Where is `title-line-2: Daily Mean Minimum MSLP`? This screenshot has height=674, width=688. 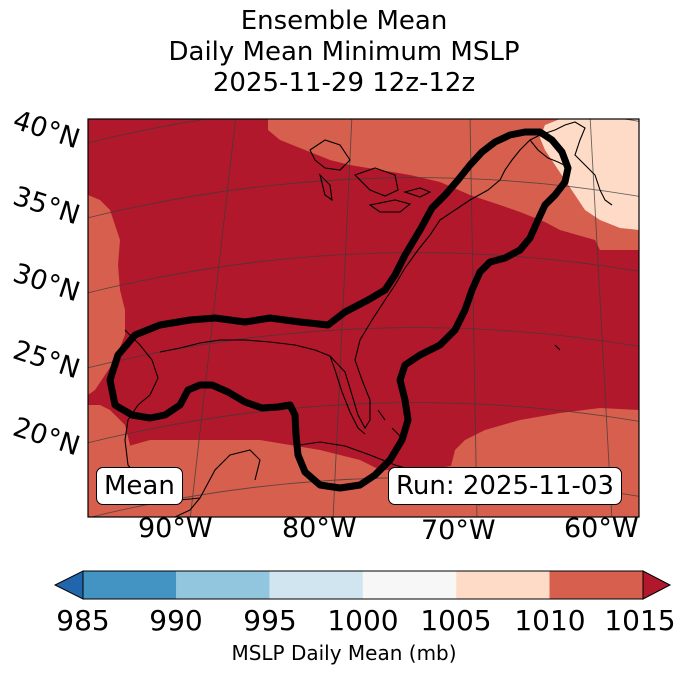
title-line-2: Daily Mean Minimum MSLP is located at coordinates (344, 52).